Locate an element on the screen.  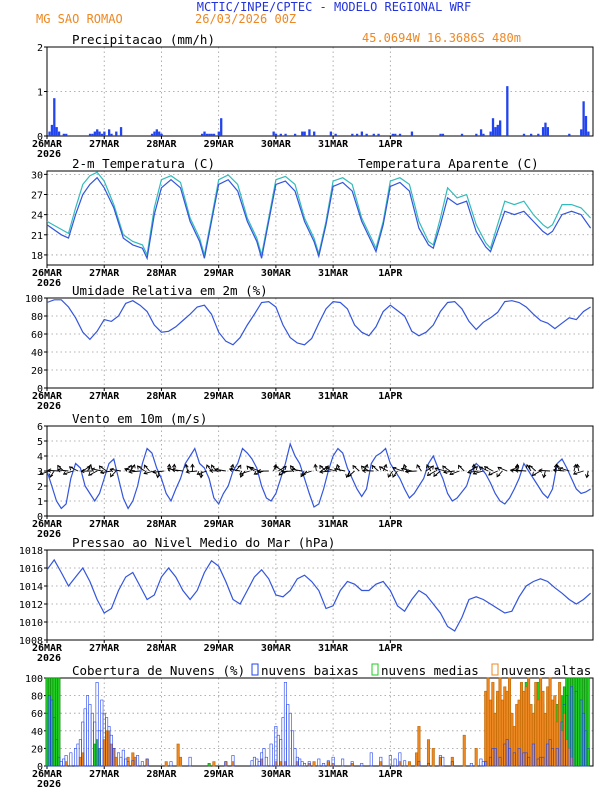
series-wind-speed is located at coordinates (318, 476).